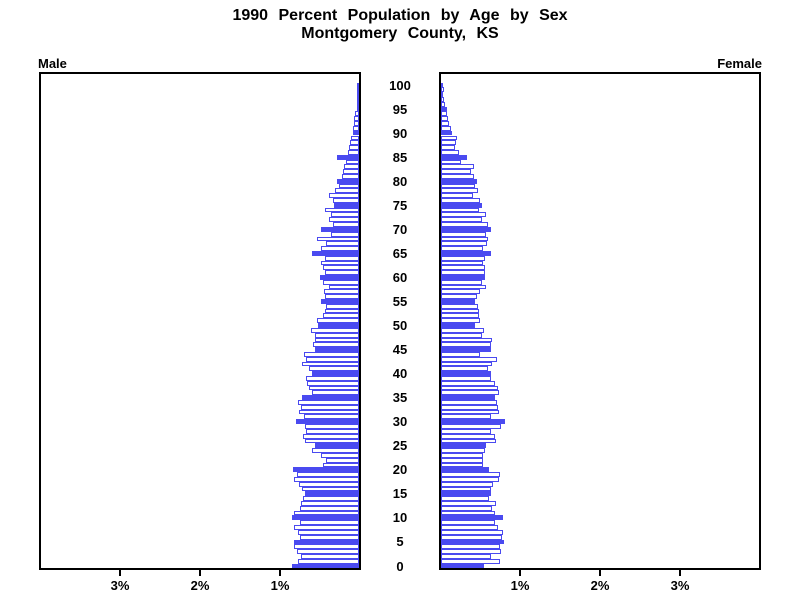 The height and width of the screenshot is (600, 800). Describe the element at coordinates (400, 301) in the screenshot. I see `age-tick-label-55: 55` at that location.